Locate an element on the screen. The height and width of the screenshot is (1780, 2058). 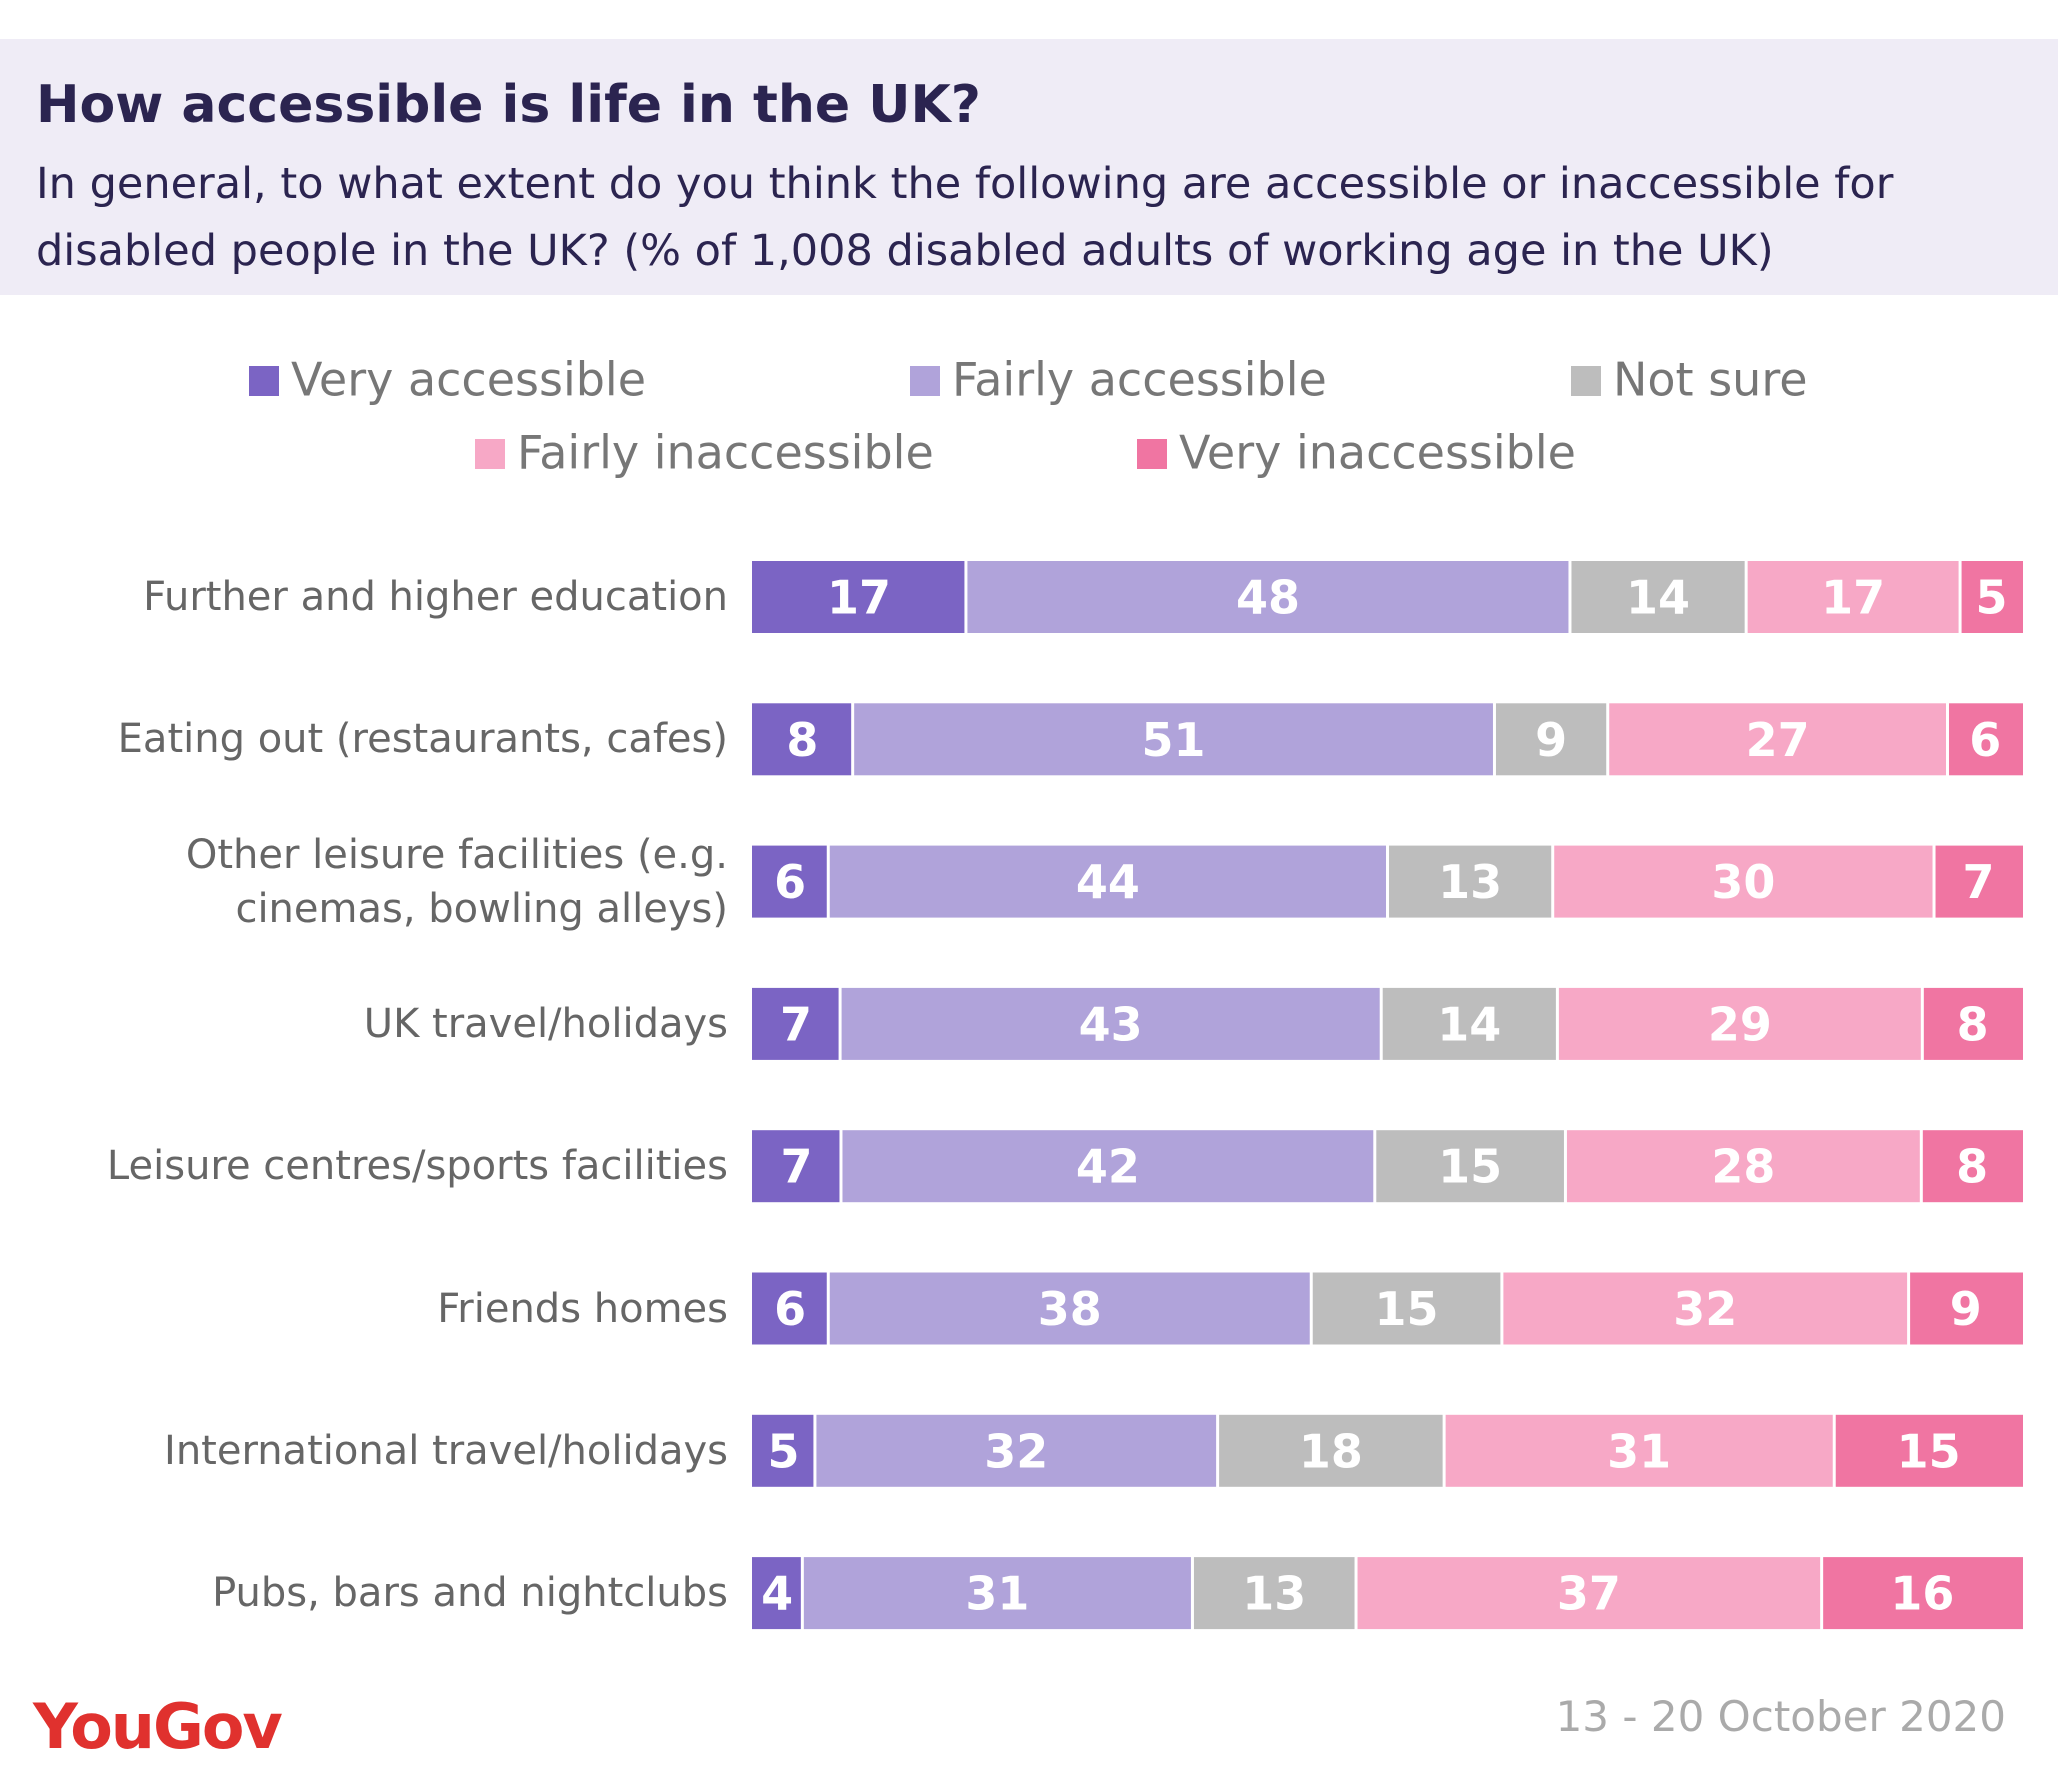
value-label: 43 is located at coordinates (1111, 1024).